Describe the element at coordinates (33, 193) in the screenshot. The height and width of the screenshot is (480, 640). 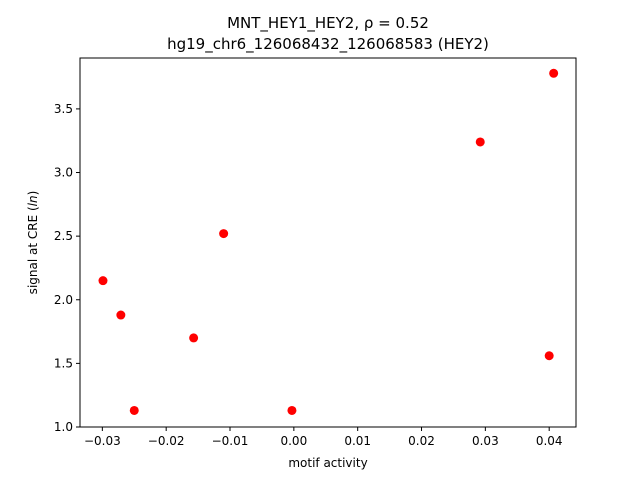
I see `y-axis-label-suffix: )` at that location.